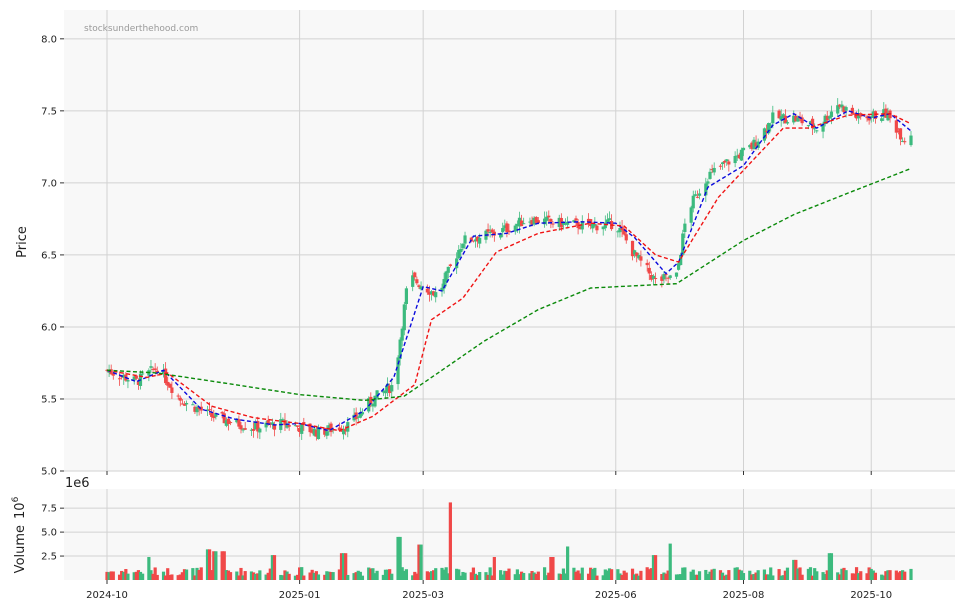  What do you see at coordinates (871, 595) in the screenshot?
I see `x-tick-label: 2025-10` at bounding box center [871, 595].